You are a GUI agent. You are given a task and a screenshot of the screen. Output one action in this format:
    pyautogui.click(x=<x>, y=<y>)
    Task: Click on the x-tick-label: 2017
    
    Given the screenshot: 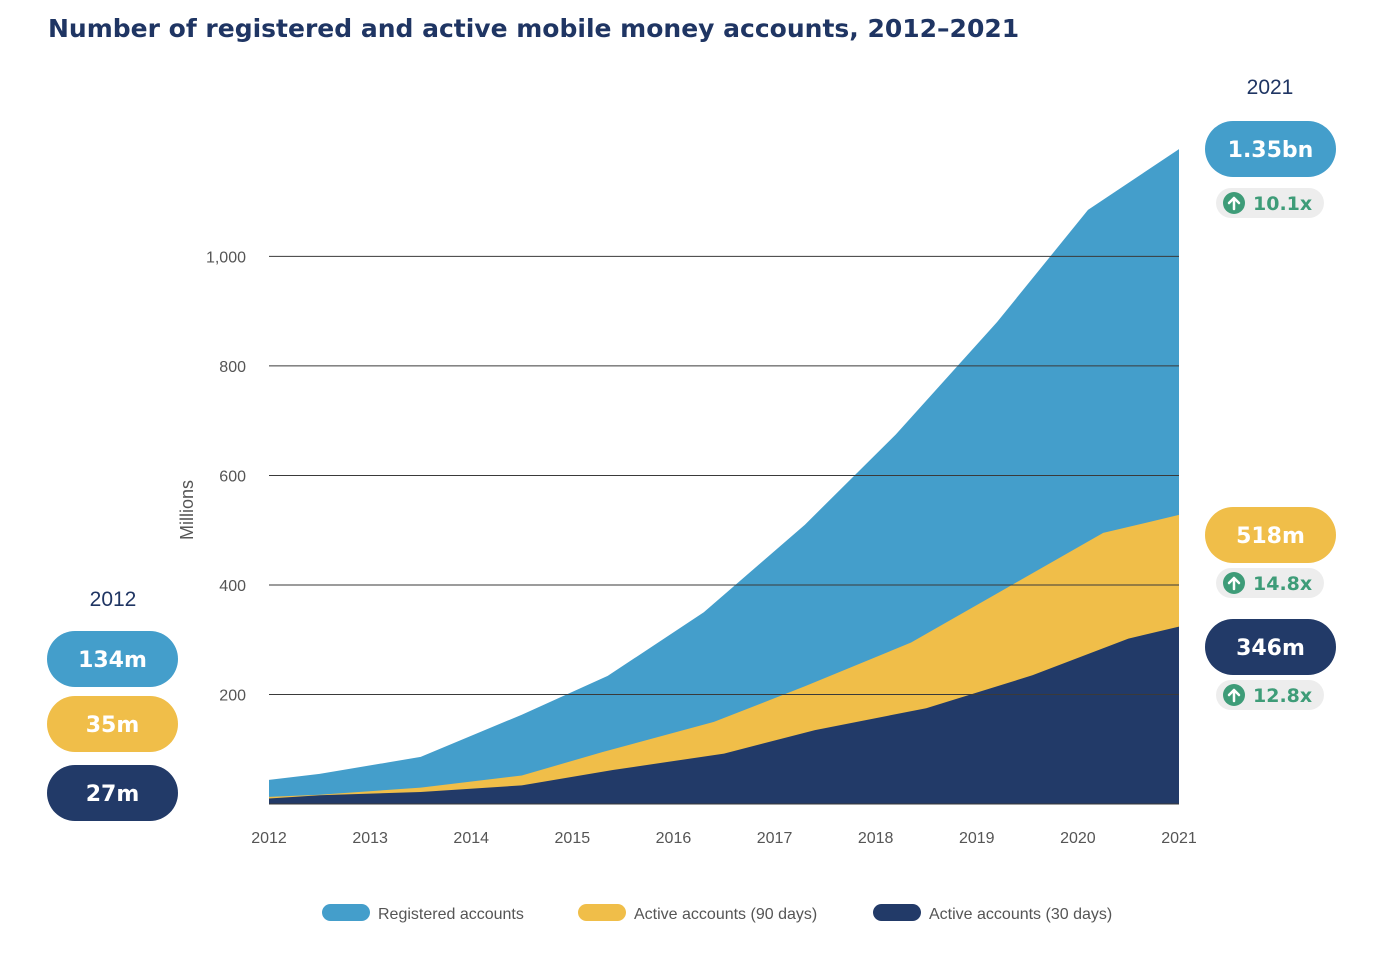 What is the action you would take?
    pyautogui.click(x=775, y=838)
    